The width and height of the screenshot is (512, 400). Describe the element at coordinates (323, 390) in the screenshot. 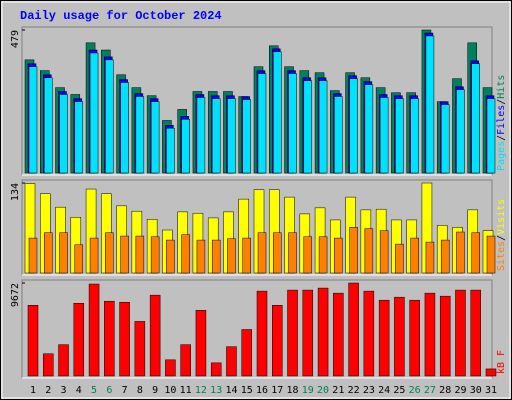

I see `x-tick-label: 20` at that location.